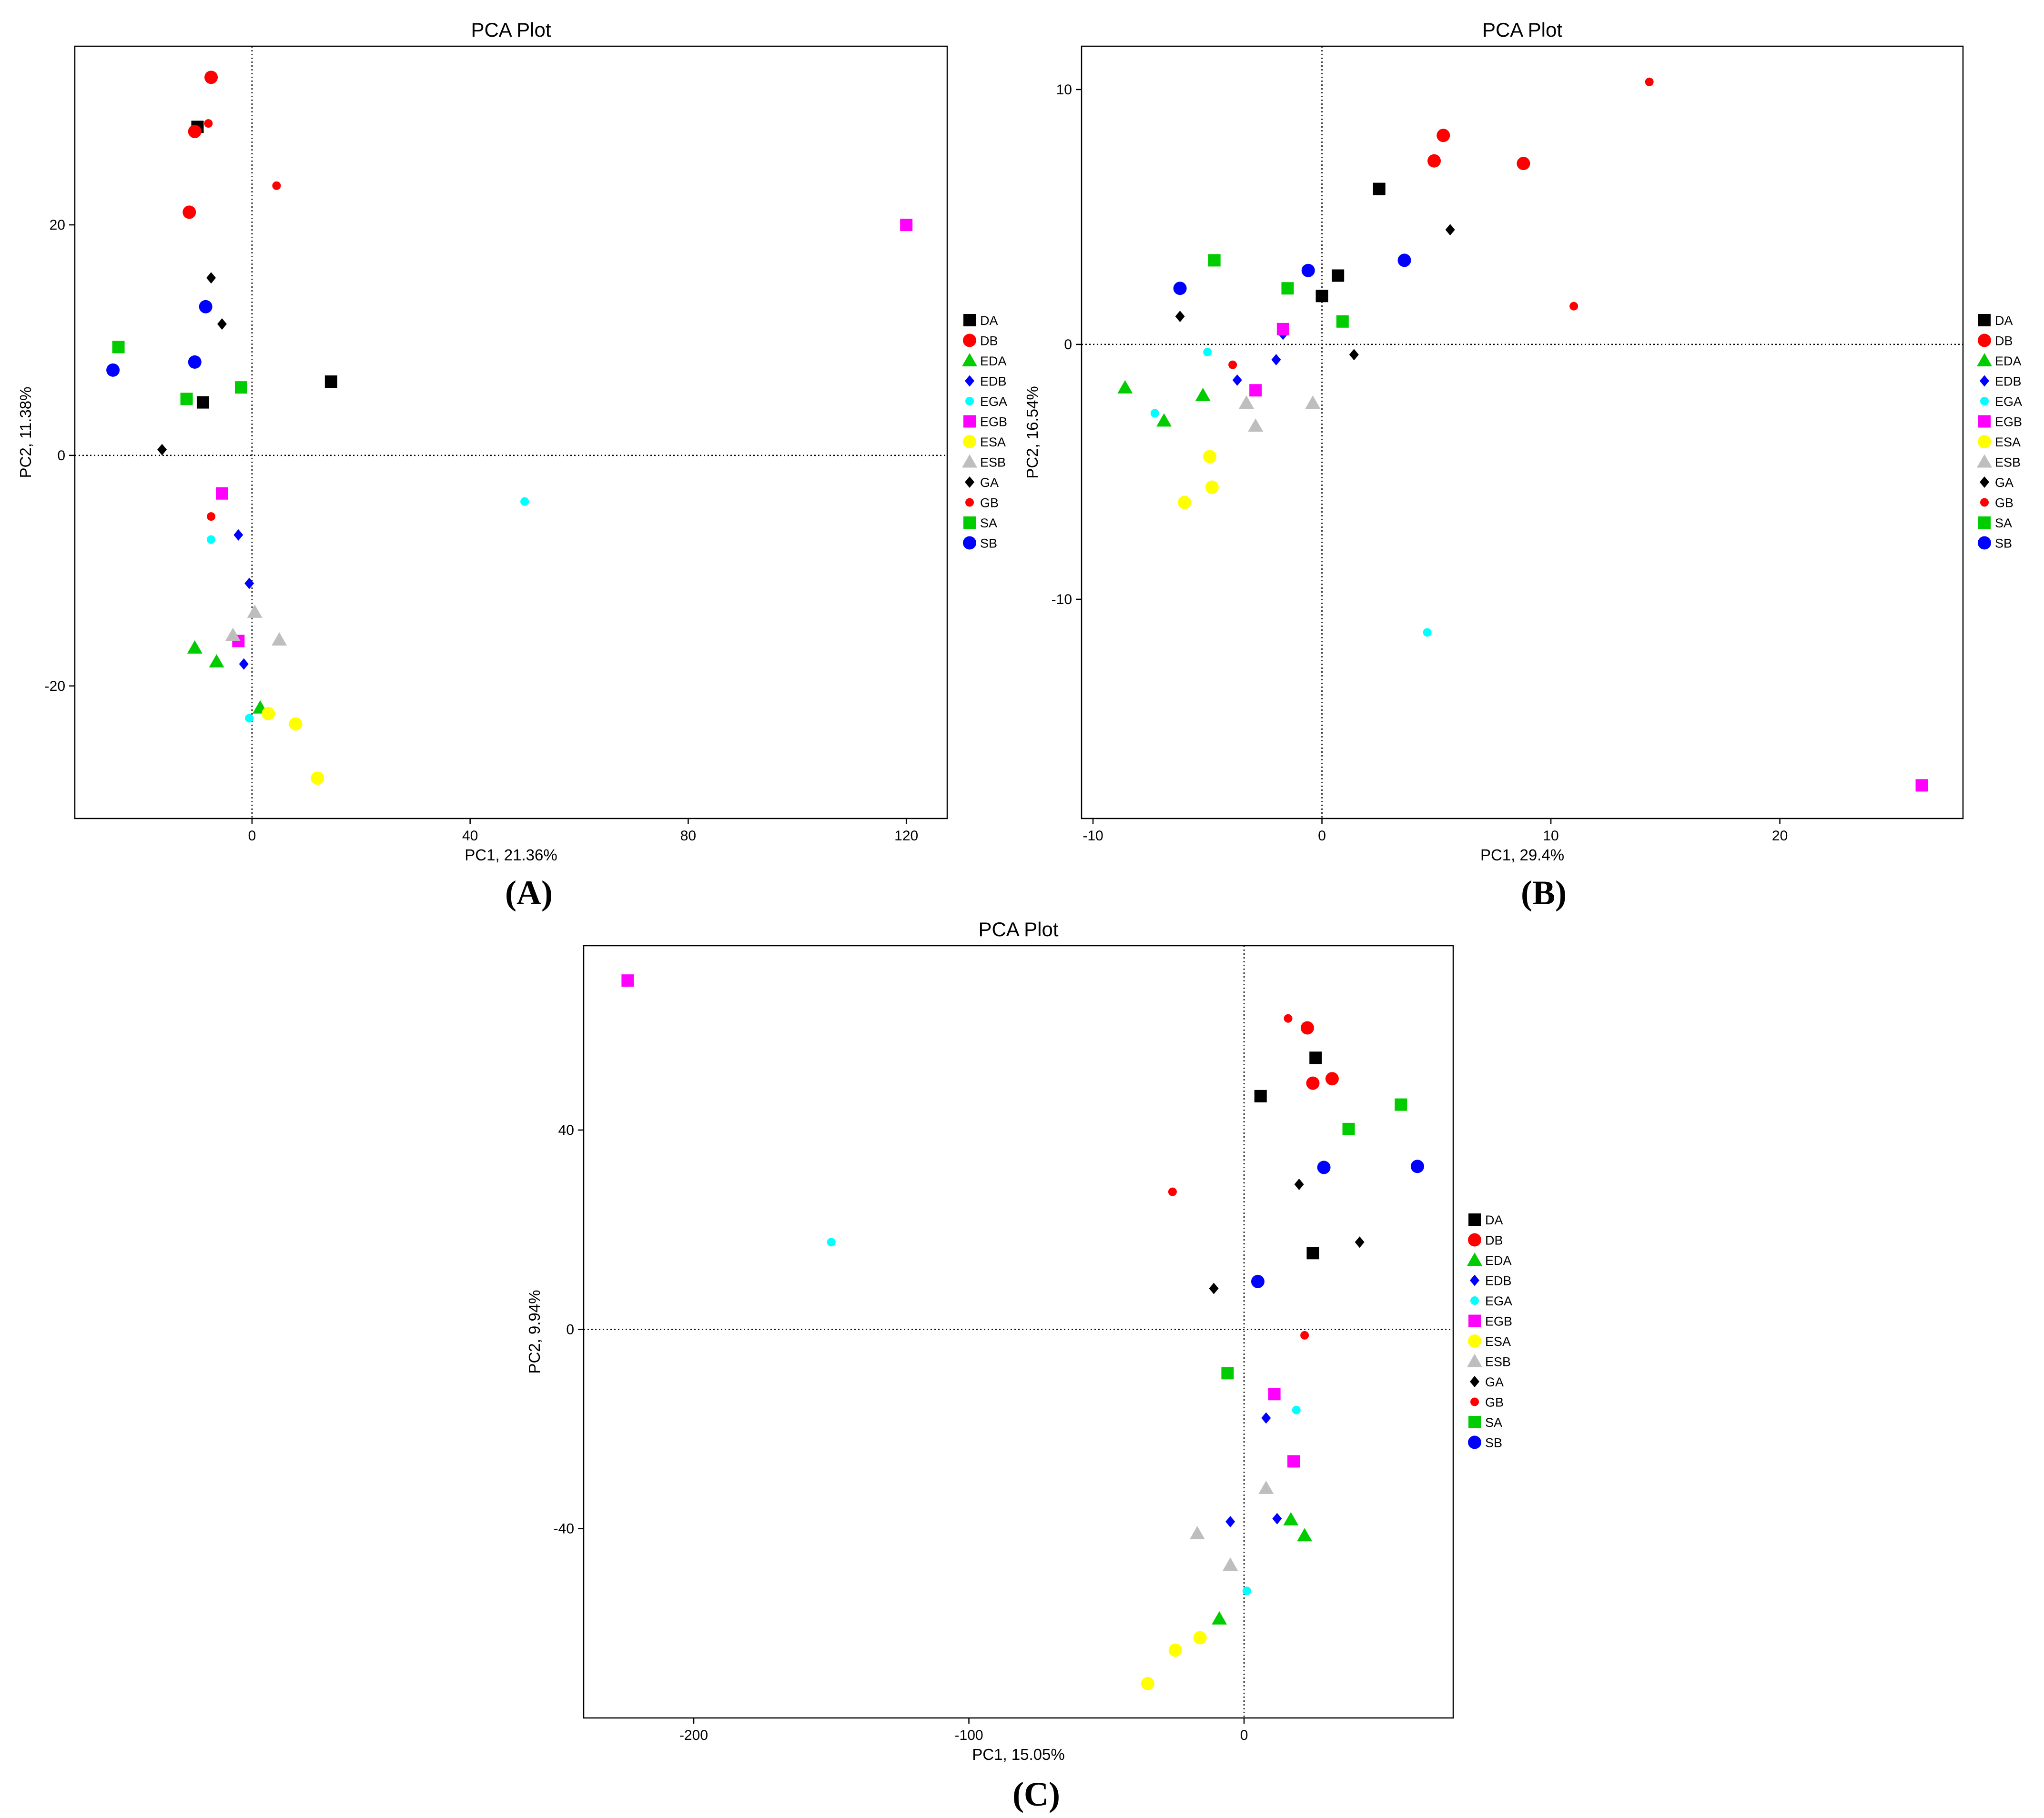 The width and height of the screenshot is (2044, 1818). I want to click on legend-label-eda: EDA, so click(993, 361).